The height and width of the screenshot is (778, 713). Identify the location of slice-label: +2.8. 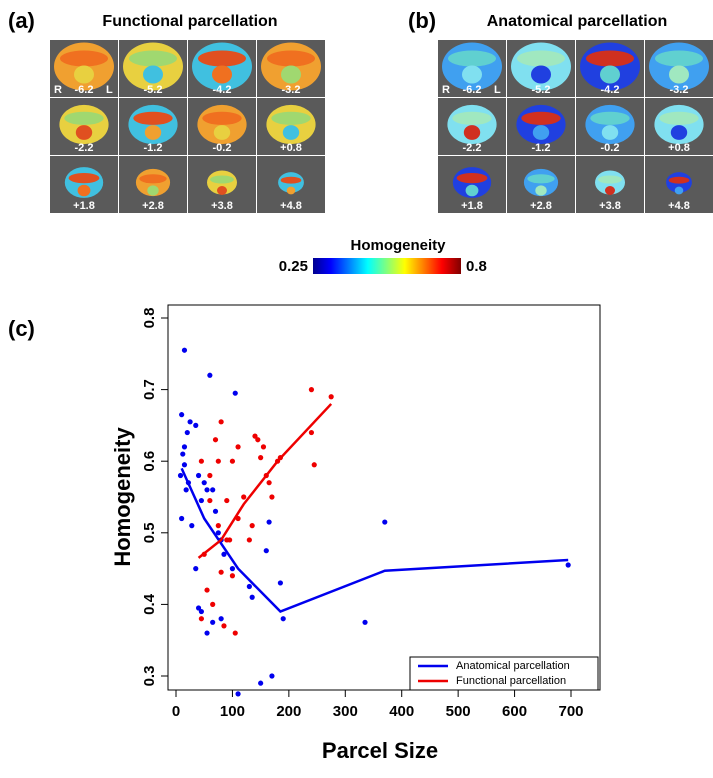
(153, 206).